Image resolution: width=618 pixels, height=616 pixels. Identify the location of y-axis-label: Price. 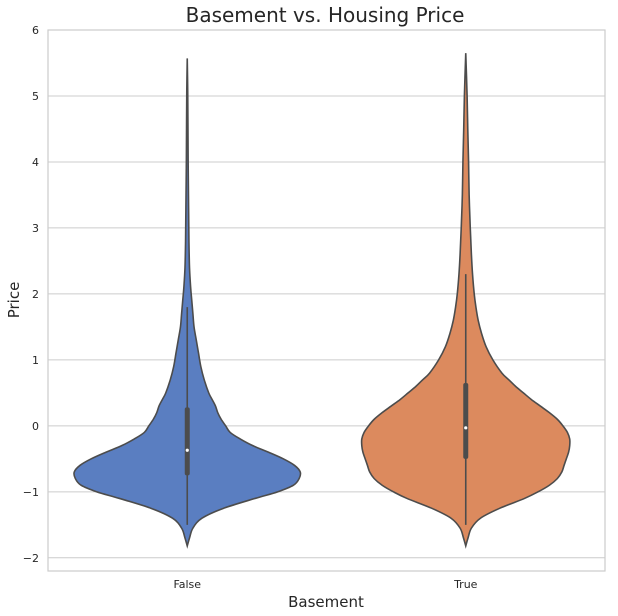
(14, 300).